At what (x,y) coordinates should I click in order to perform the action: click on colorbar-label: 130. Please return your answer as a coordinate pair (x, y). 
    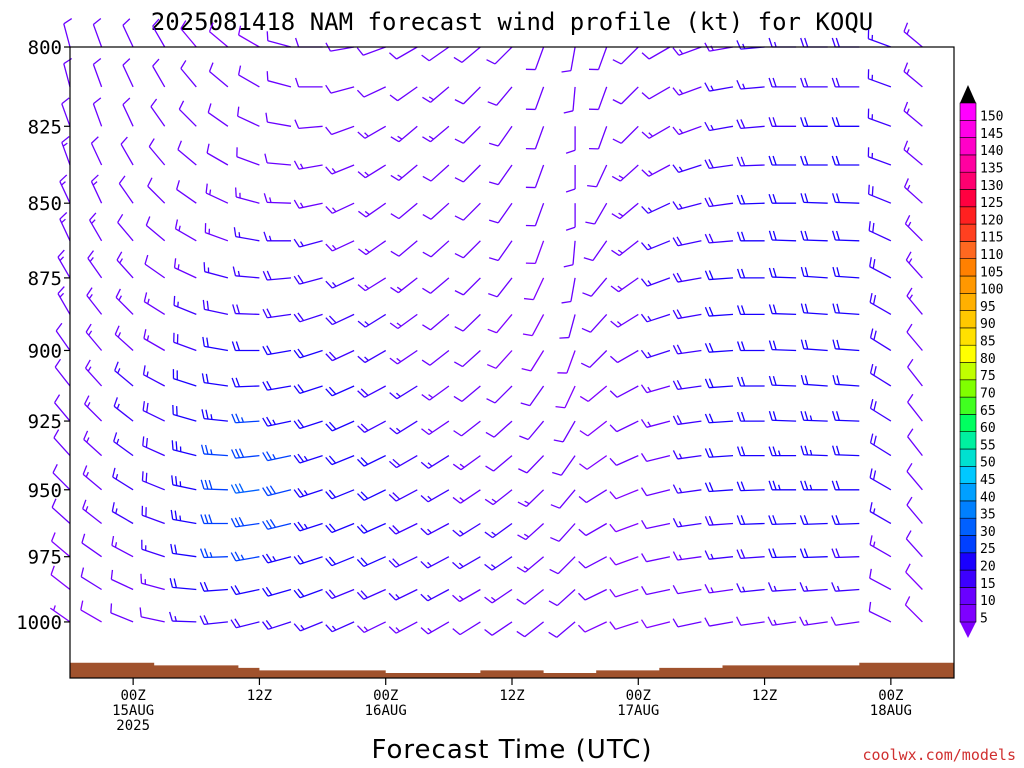
    Looking at the image, I should click on (991, 186).